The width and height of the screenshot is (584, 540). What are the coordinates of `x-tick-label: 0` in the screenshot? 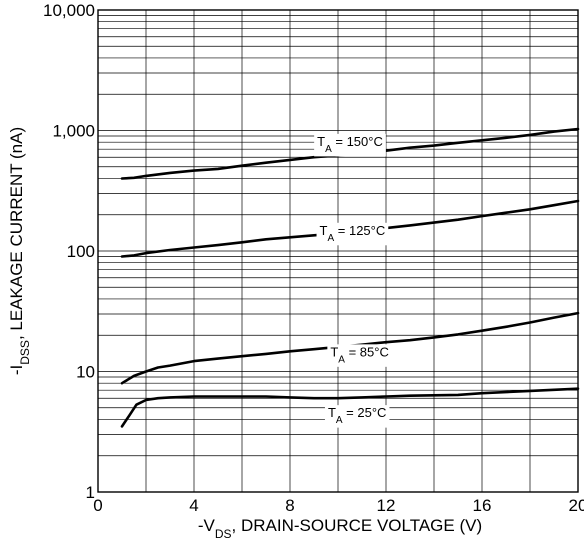 It's located at (97, 505).